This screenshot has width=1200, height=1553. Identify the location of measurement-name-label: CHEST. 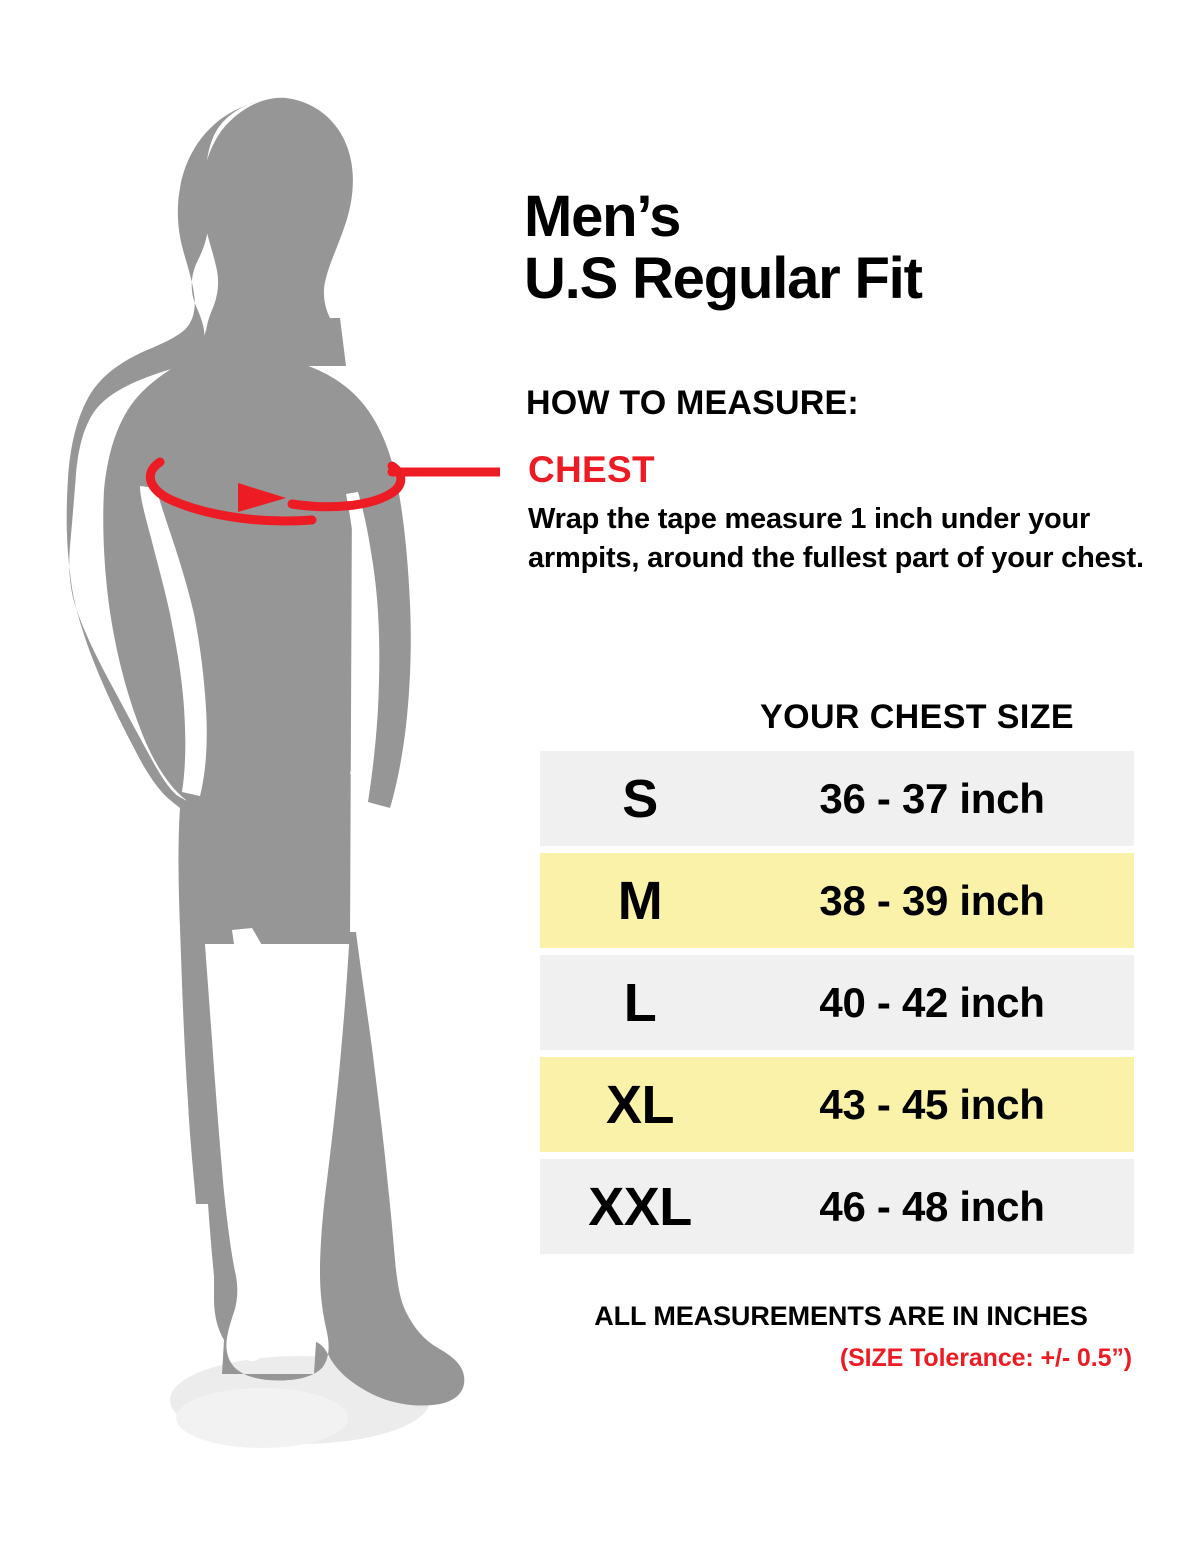
(591, 469).